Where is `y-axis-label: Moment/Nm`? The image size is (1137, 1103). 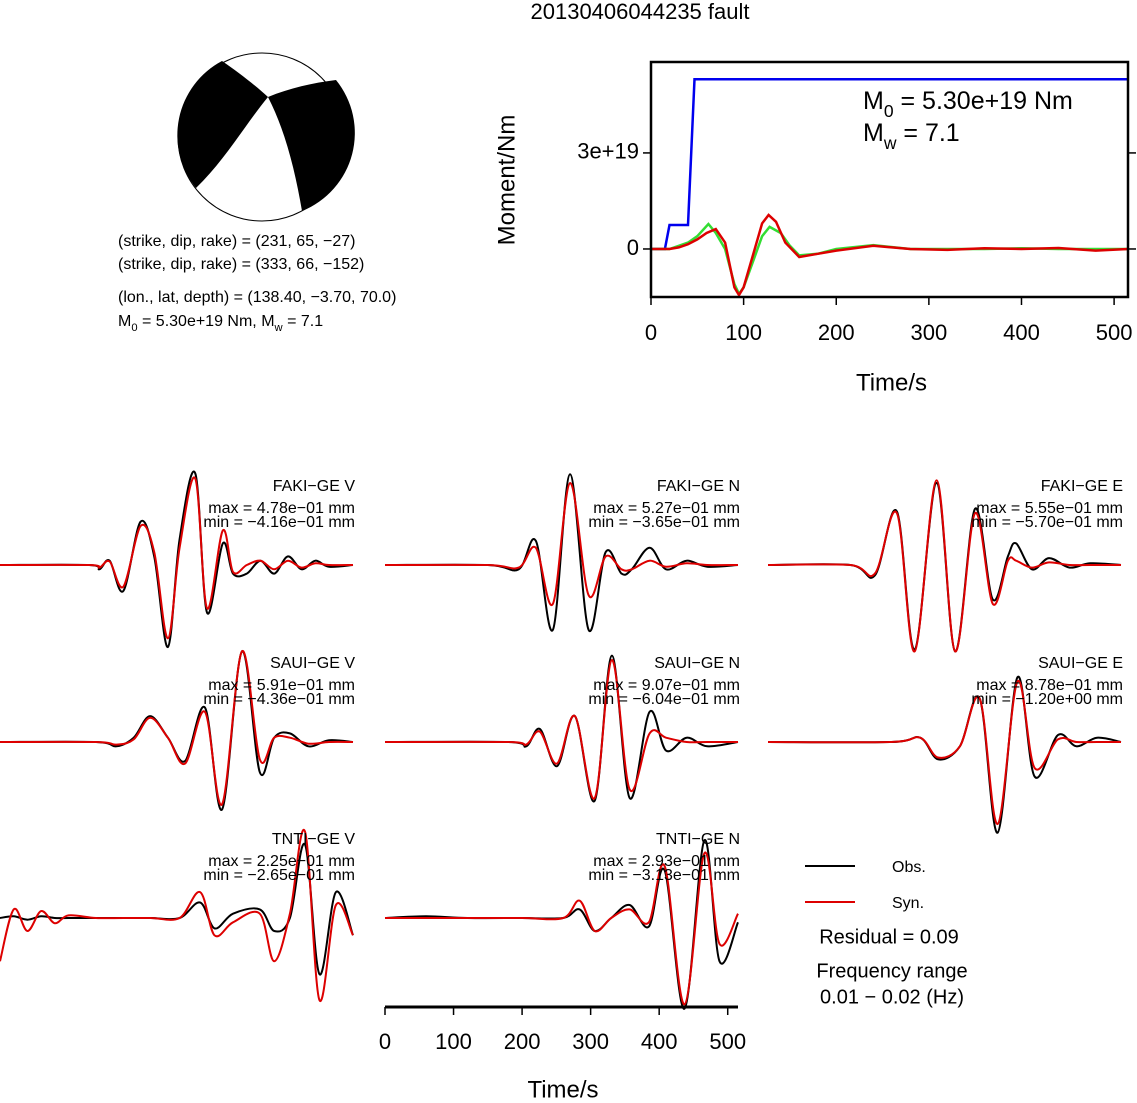
y-axis-label: Moment/Nm is located at coordinates (506, 180).